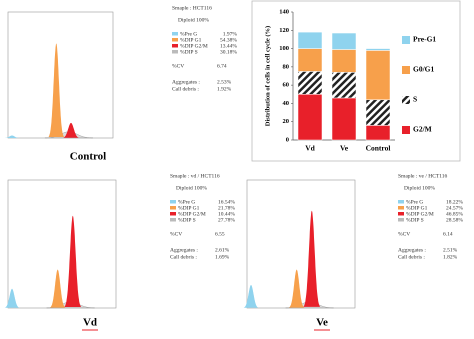 The image size is (474, 339). What do you see at coordinates (378, 148) in the screenshot?
I see `x-tick-label: Control` at bounding box center [378, 148].